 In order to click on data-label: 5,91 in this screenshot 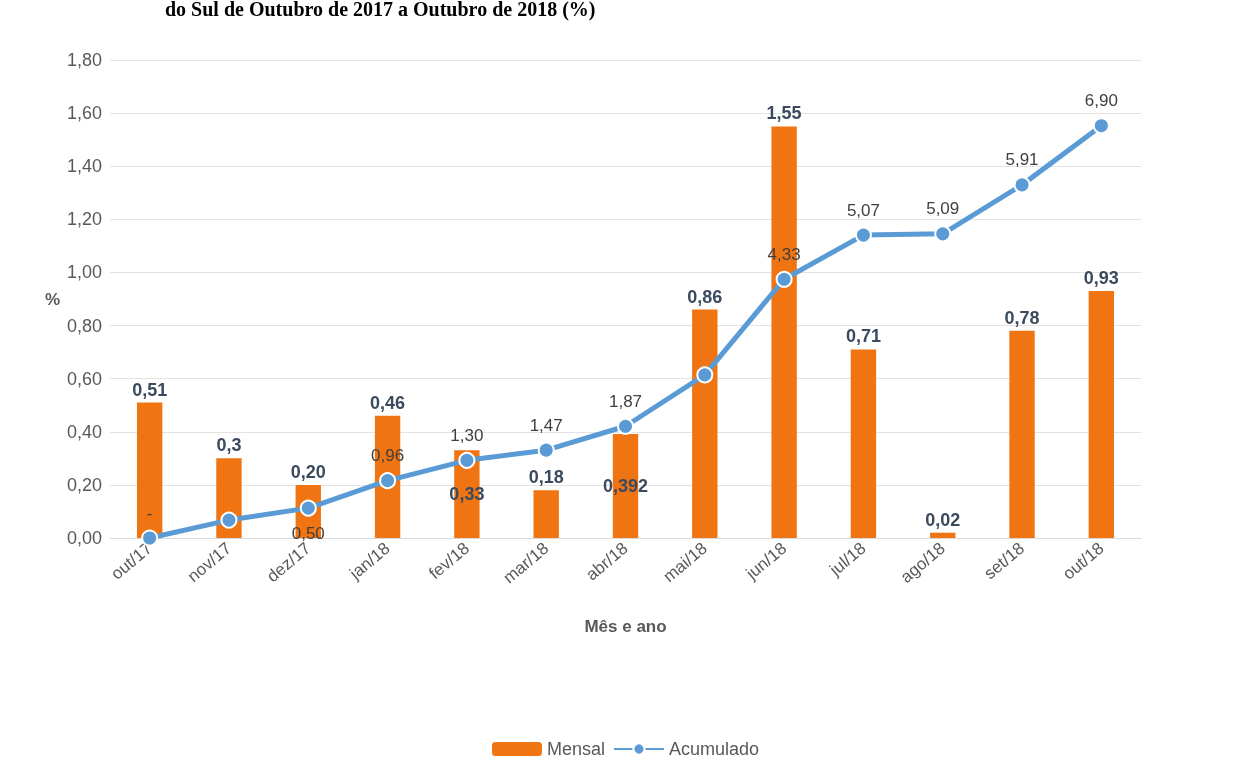, I will do `click(1022, 160)`.